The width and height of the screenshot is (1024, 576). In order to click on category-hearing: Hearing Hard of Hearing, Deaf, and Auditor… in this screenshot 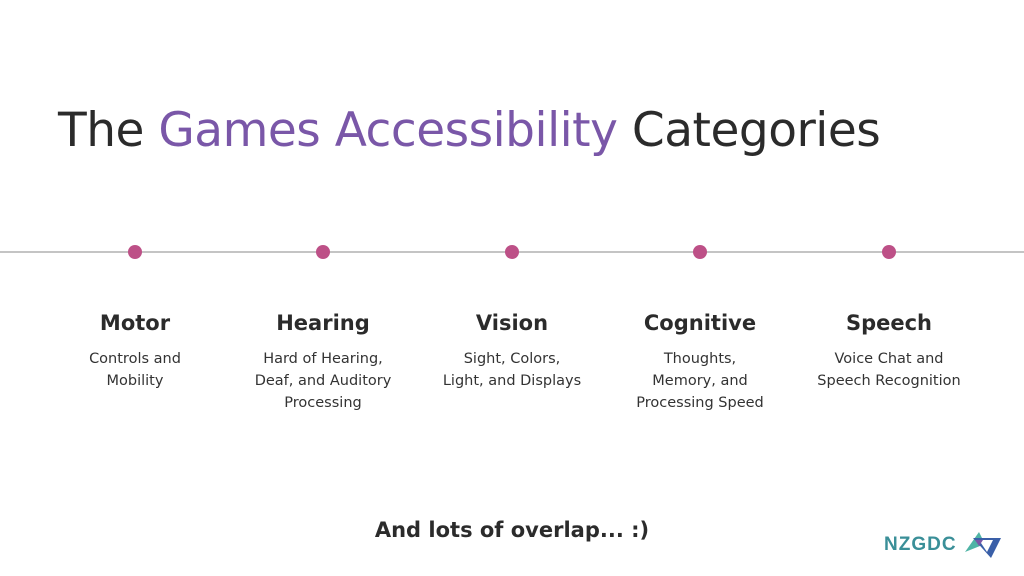, I will do `click(323, 361)`.